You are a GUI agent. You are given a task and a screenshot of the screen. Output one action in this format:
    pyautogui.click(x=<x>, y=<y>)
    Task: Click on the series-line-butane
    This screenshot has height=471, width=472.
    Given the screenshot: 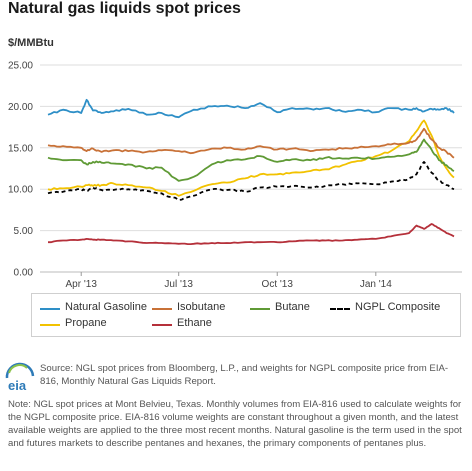 What is the action you would take?
    pyautogui.click(x=251, y=160)
    